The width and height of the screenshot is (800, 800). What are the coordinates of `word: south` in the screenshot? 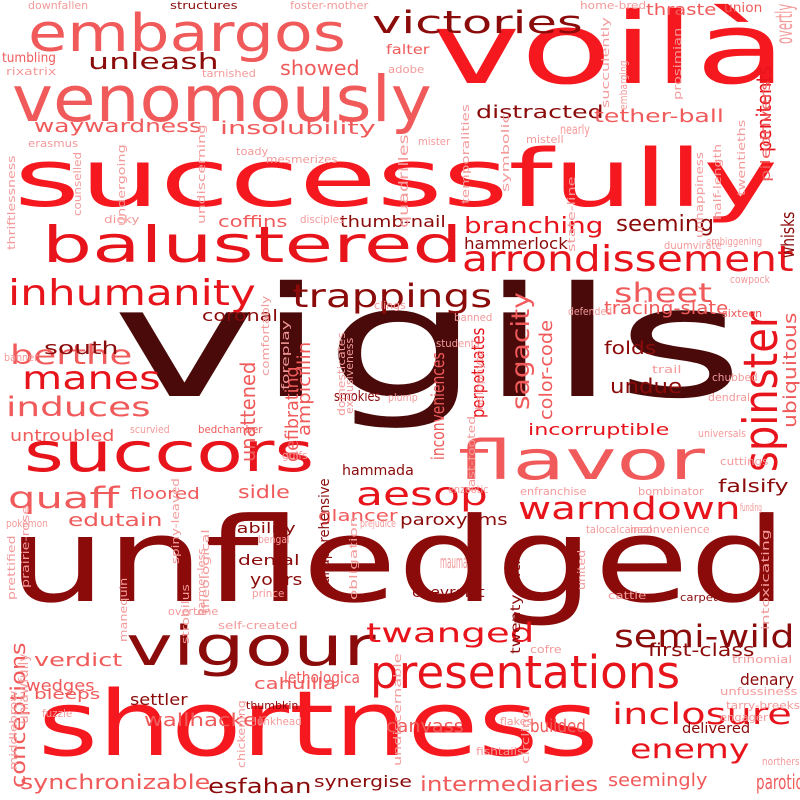 It's located at (81, 348).